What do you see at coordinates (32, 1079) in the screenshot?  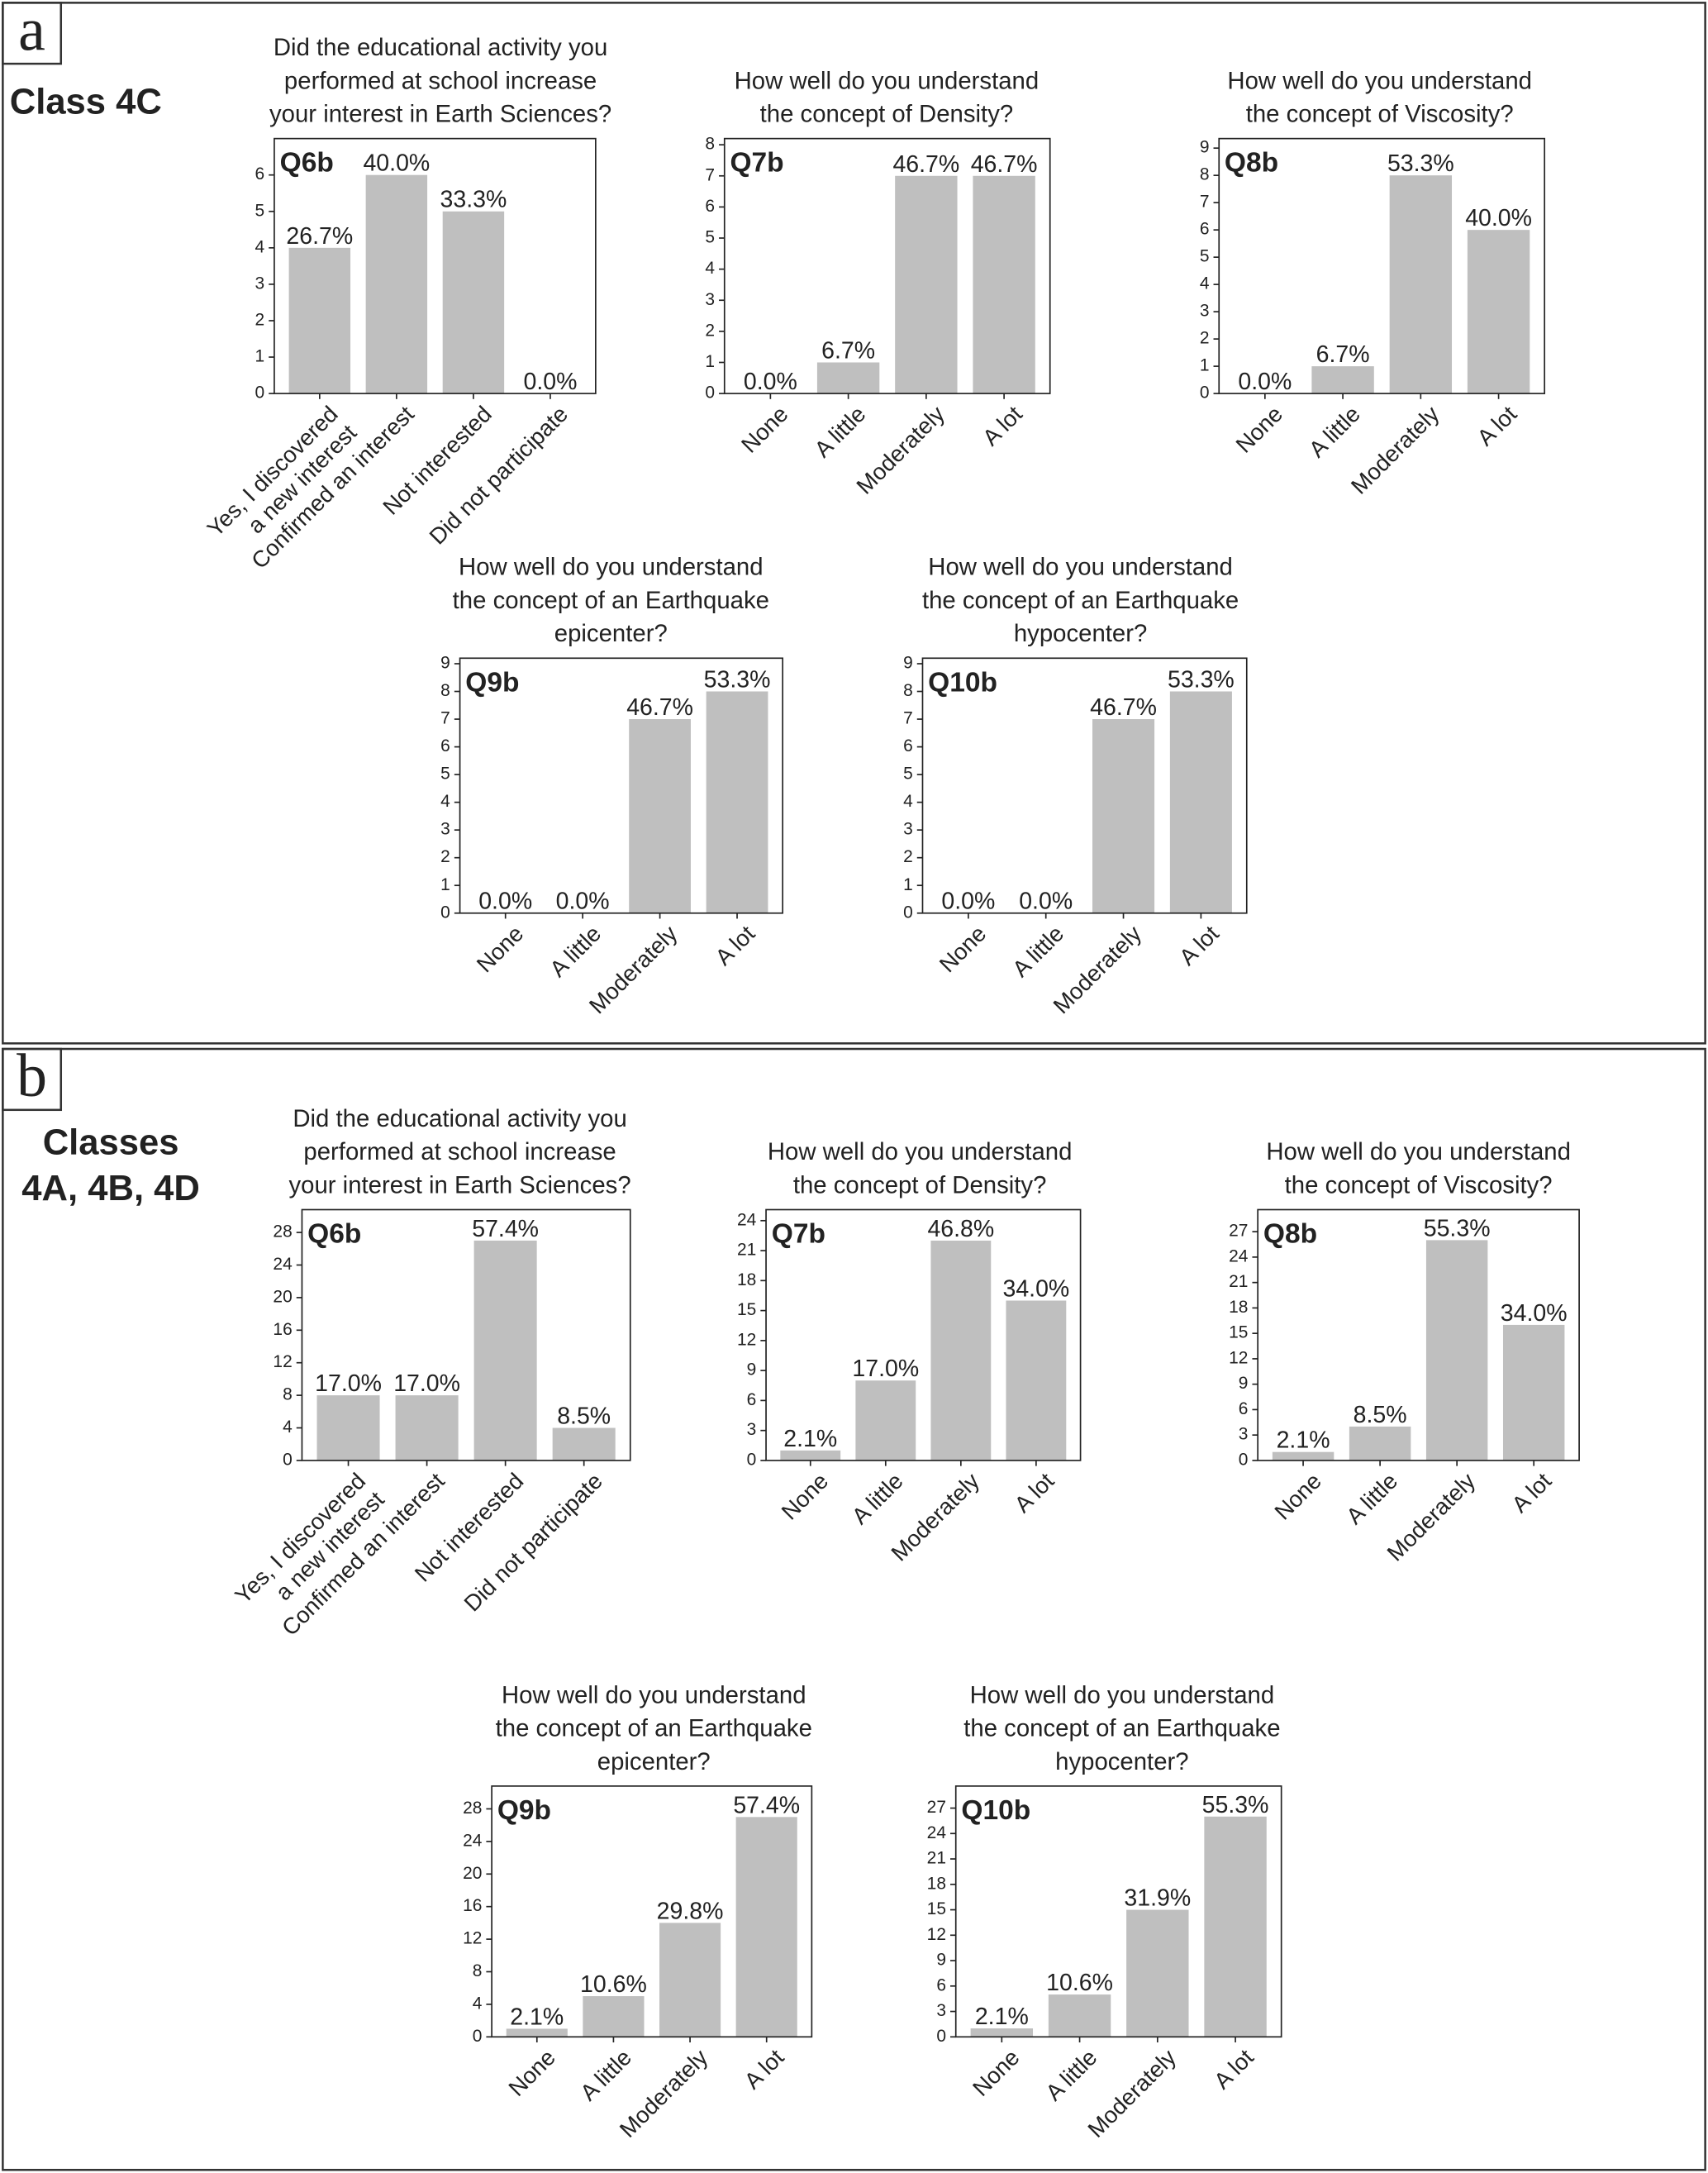 I see `panel-letter-box` at bounding box center [32, 1079].